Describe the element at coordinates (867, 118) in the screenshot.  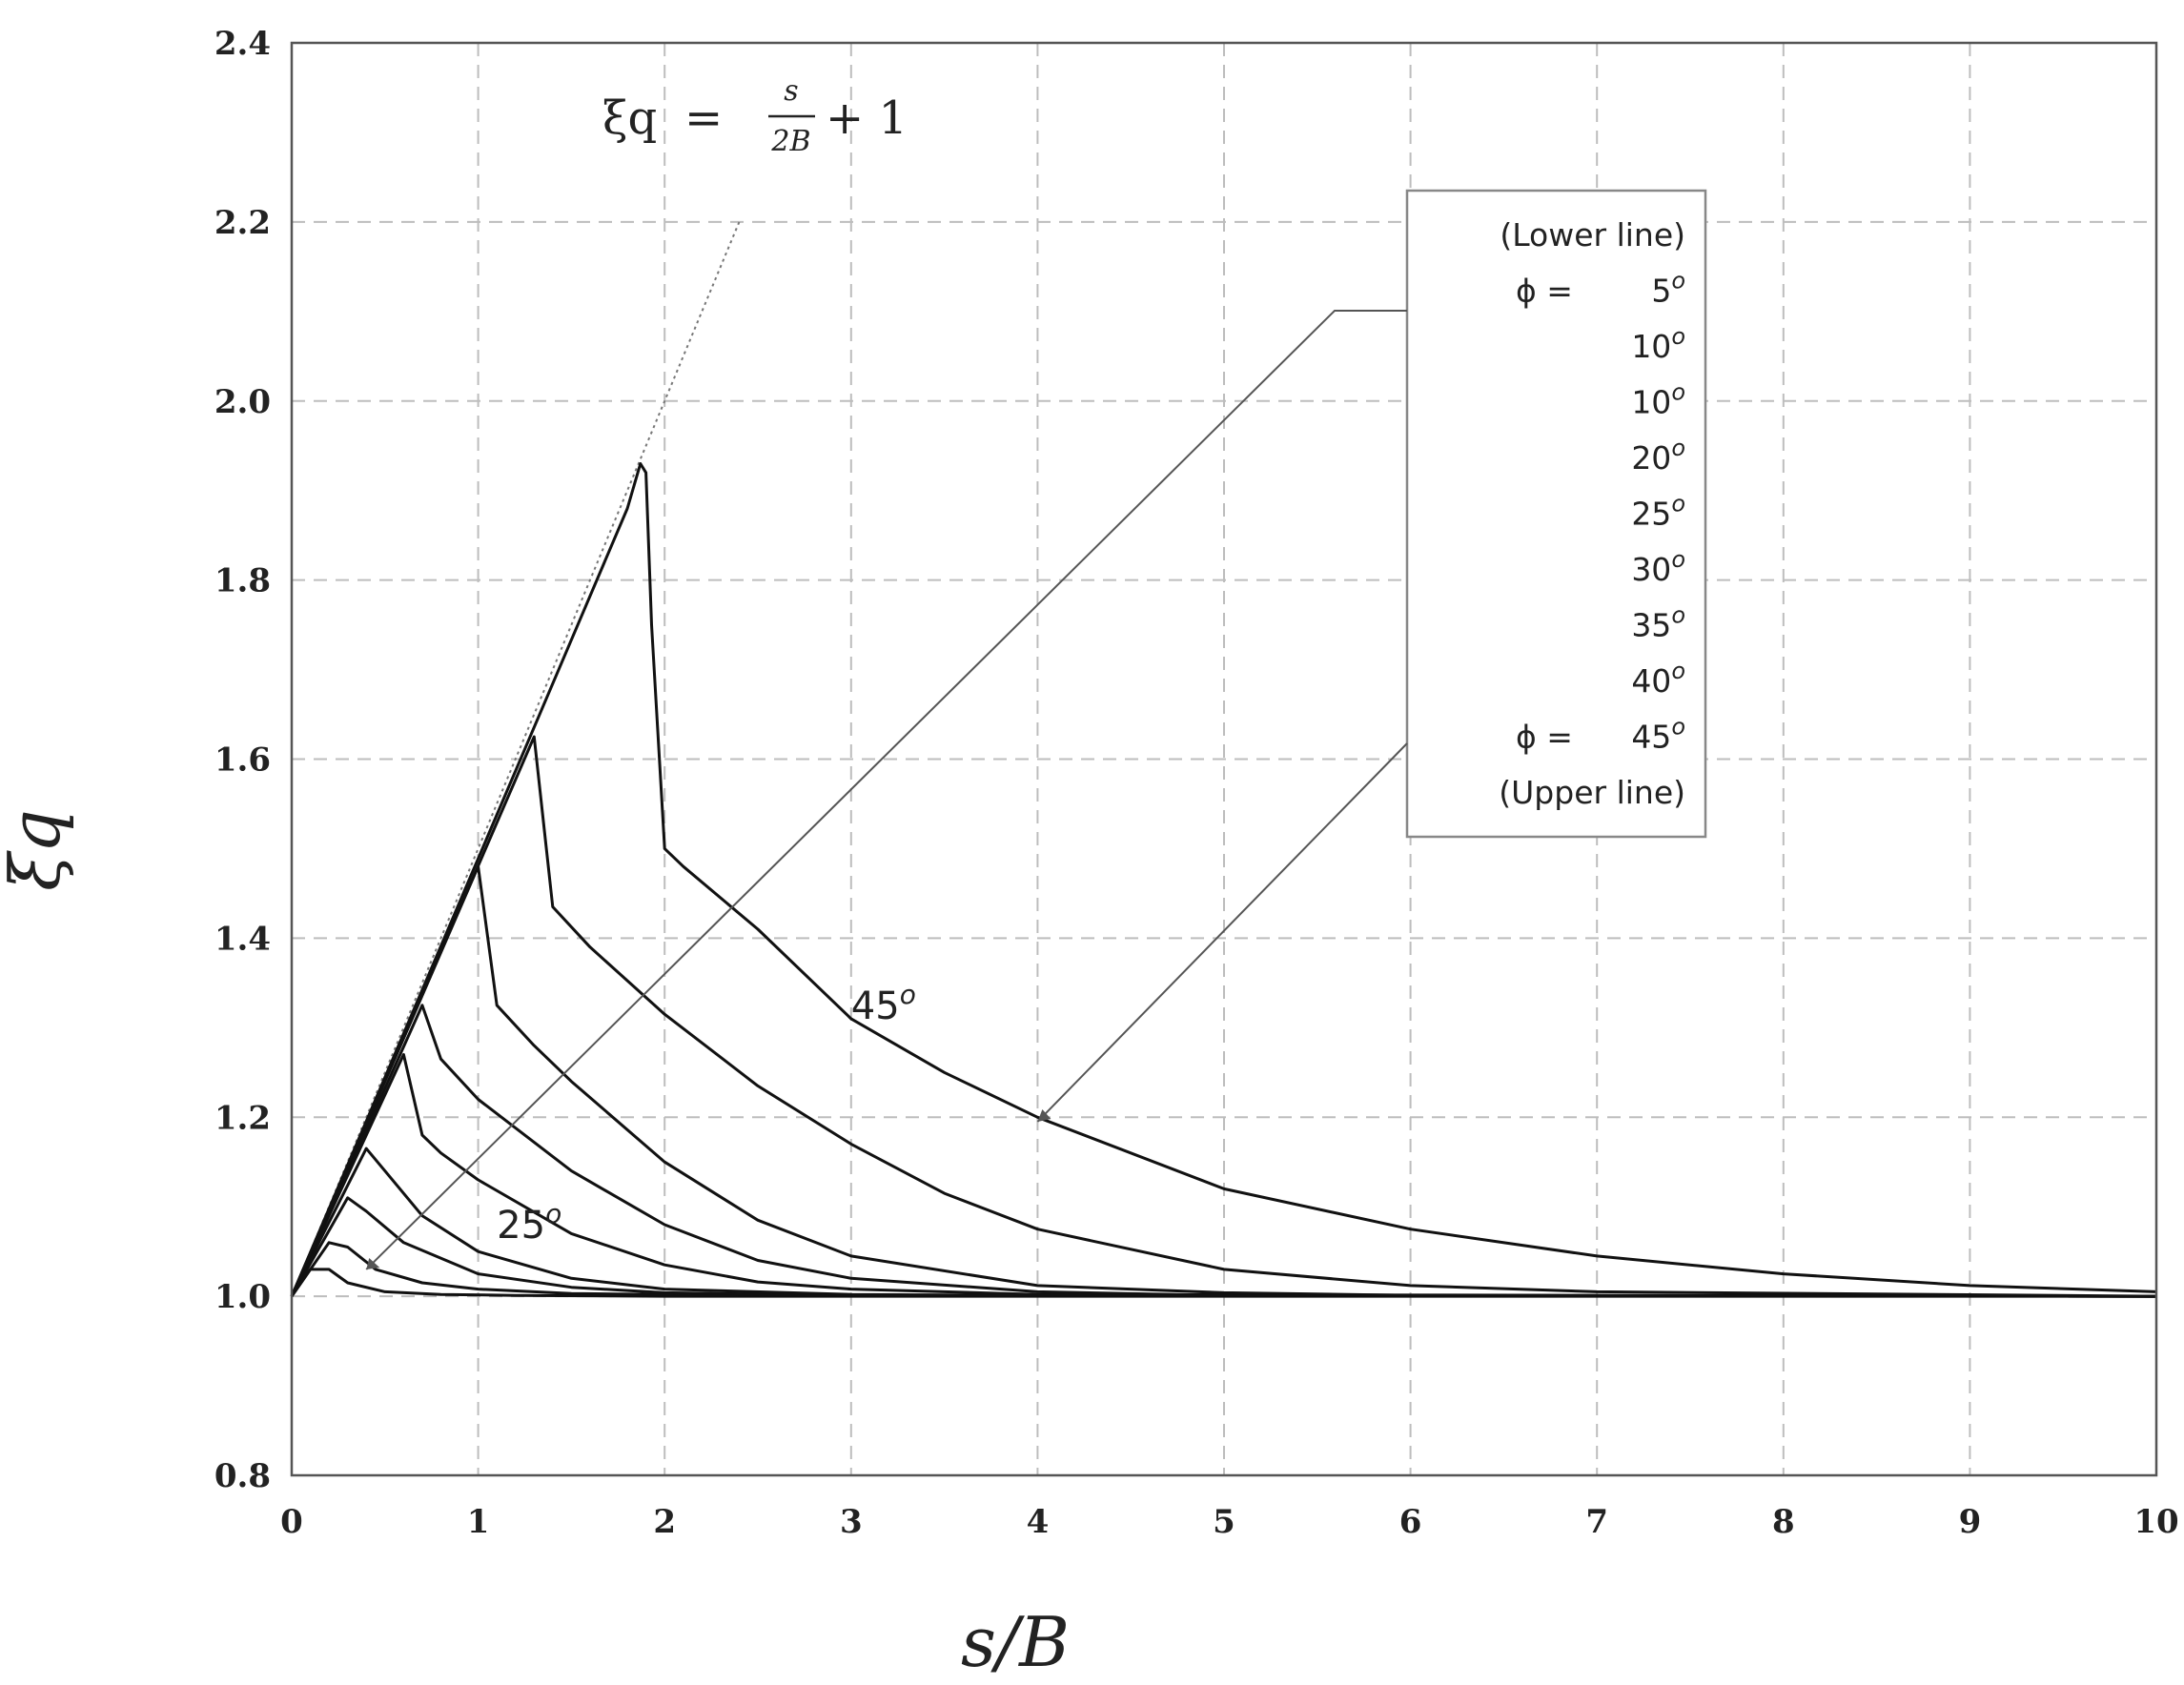
I see `formula-rest: + 1` at that location.